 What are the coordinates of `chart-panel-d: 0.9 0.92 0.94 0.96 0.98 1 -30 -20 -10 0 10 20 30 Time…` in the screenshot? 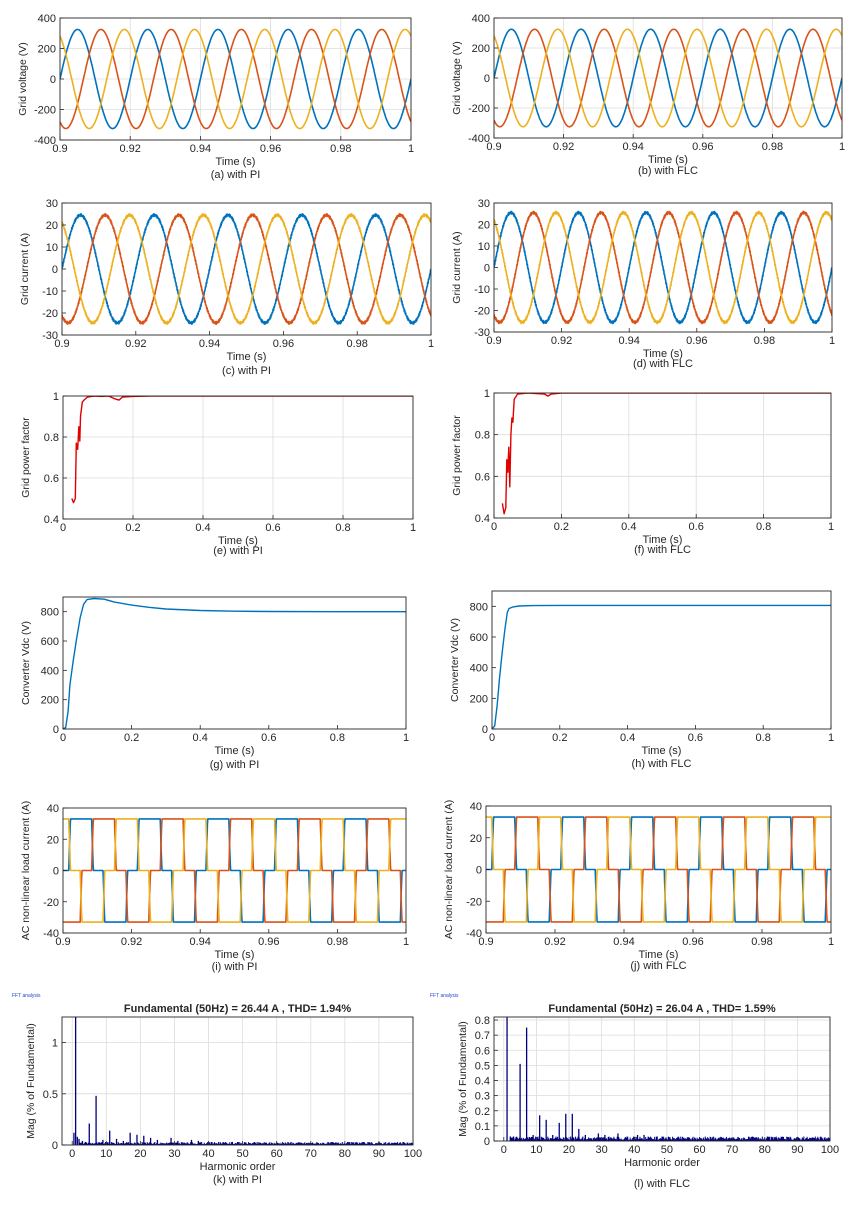 It's located at (643, 284).